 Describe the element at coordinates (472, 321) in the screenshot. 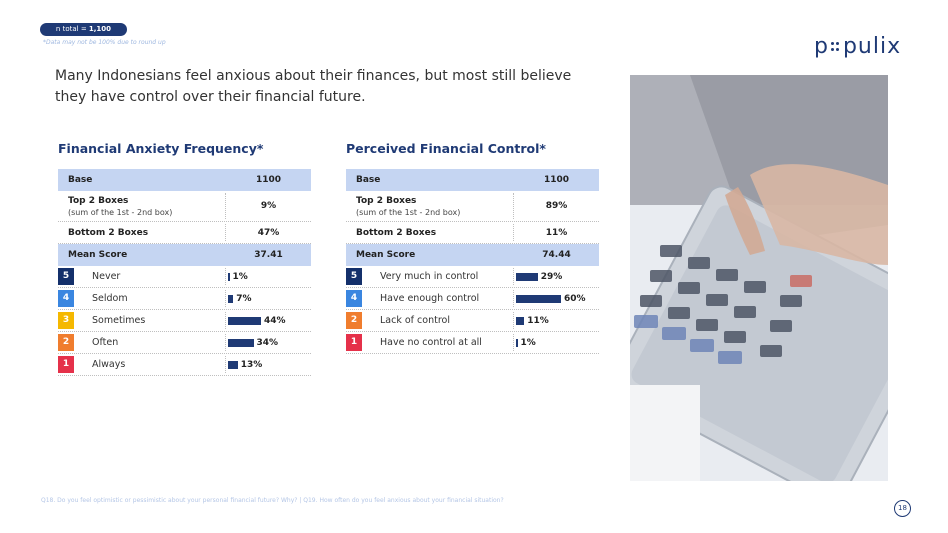

I see `bar-row: 2 Lack of control 11%` at that location.